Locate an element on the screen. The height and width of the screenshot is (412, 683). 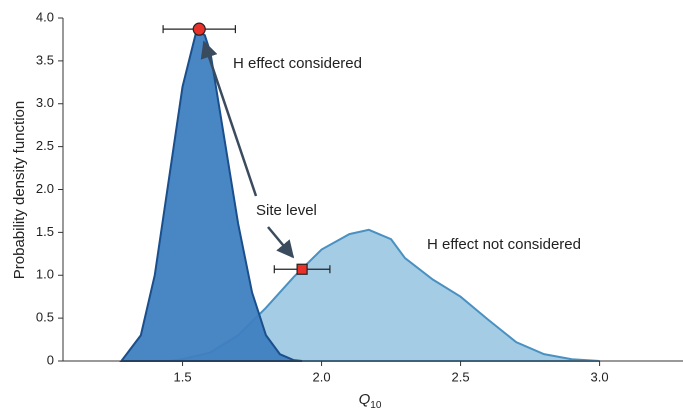
x-tick-label: 2.5 is located at coordinates (461, 376).